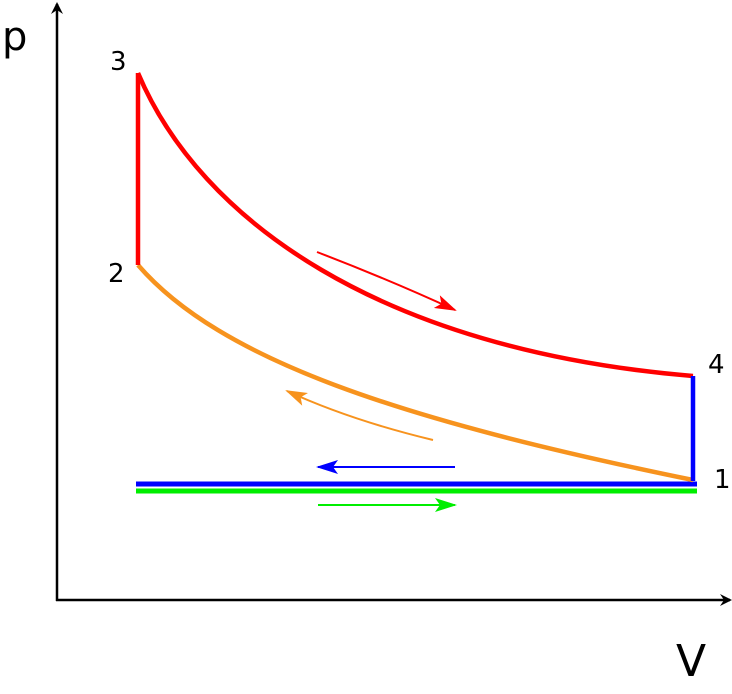 This screenshot has height=694, width=732. I want to click on expansion-direction-arrow, so click(386, 281).